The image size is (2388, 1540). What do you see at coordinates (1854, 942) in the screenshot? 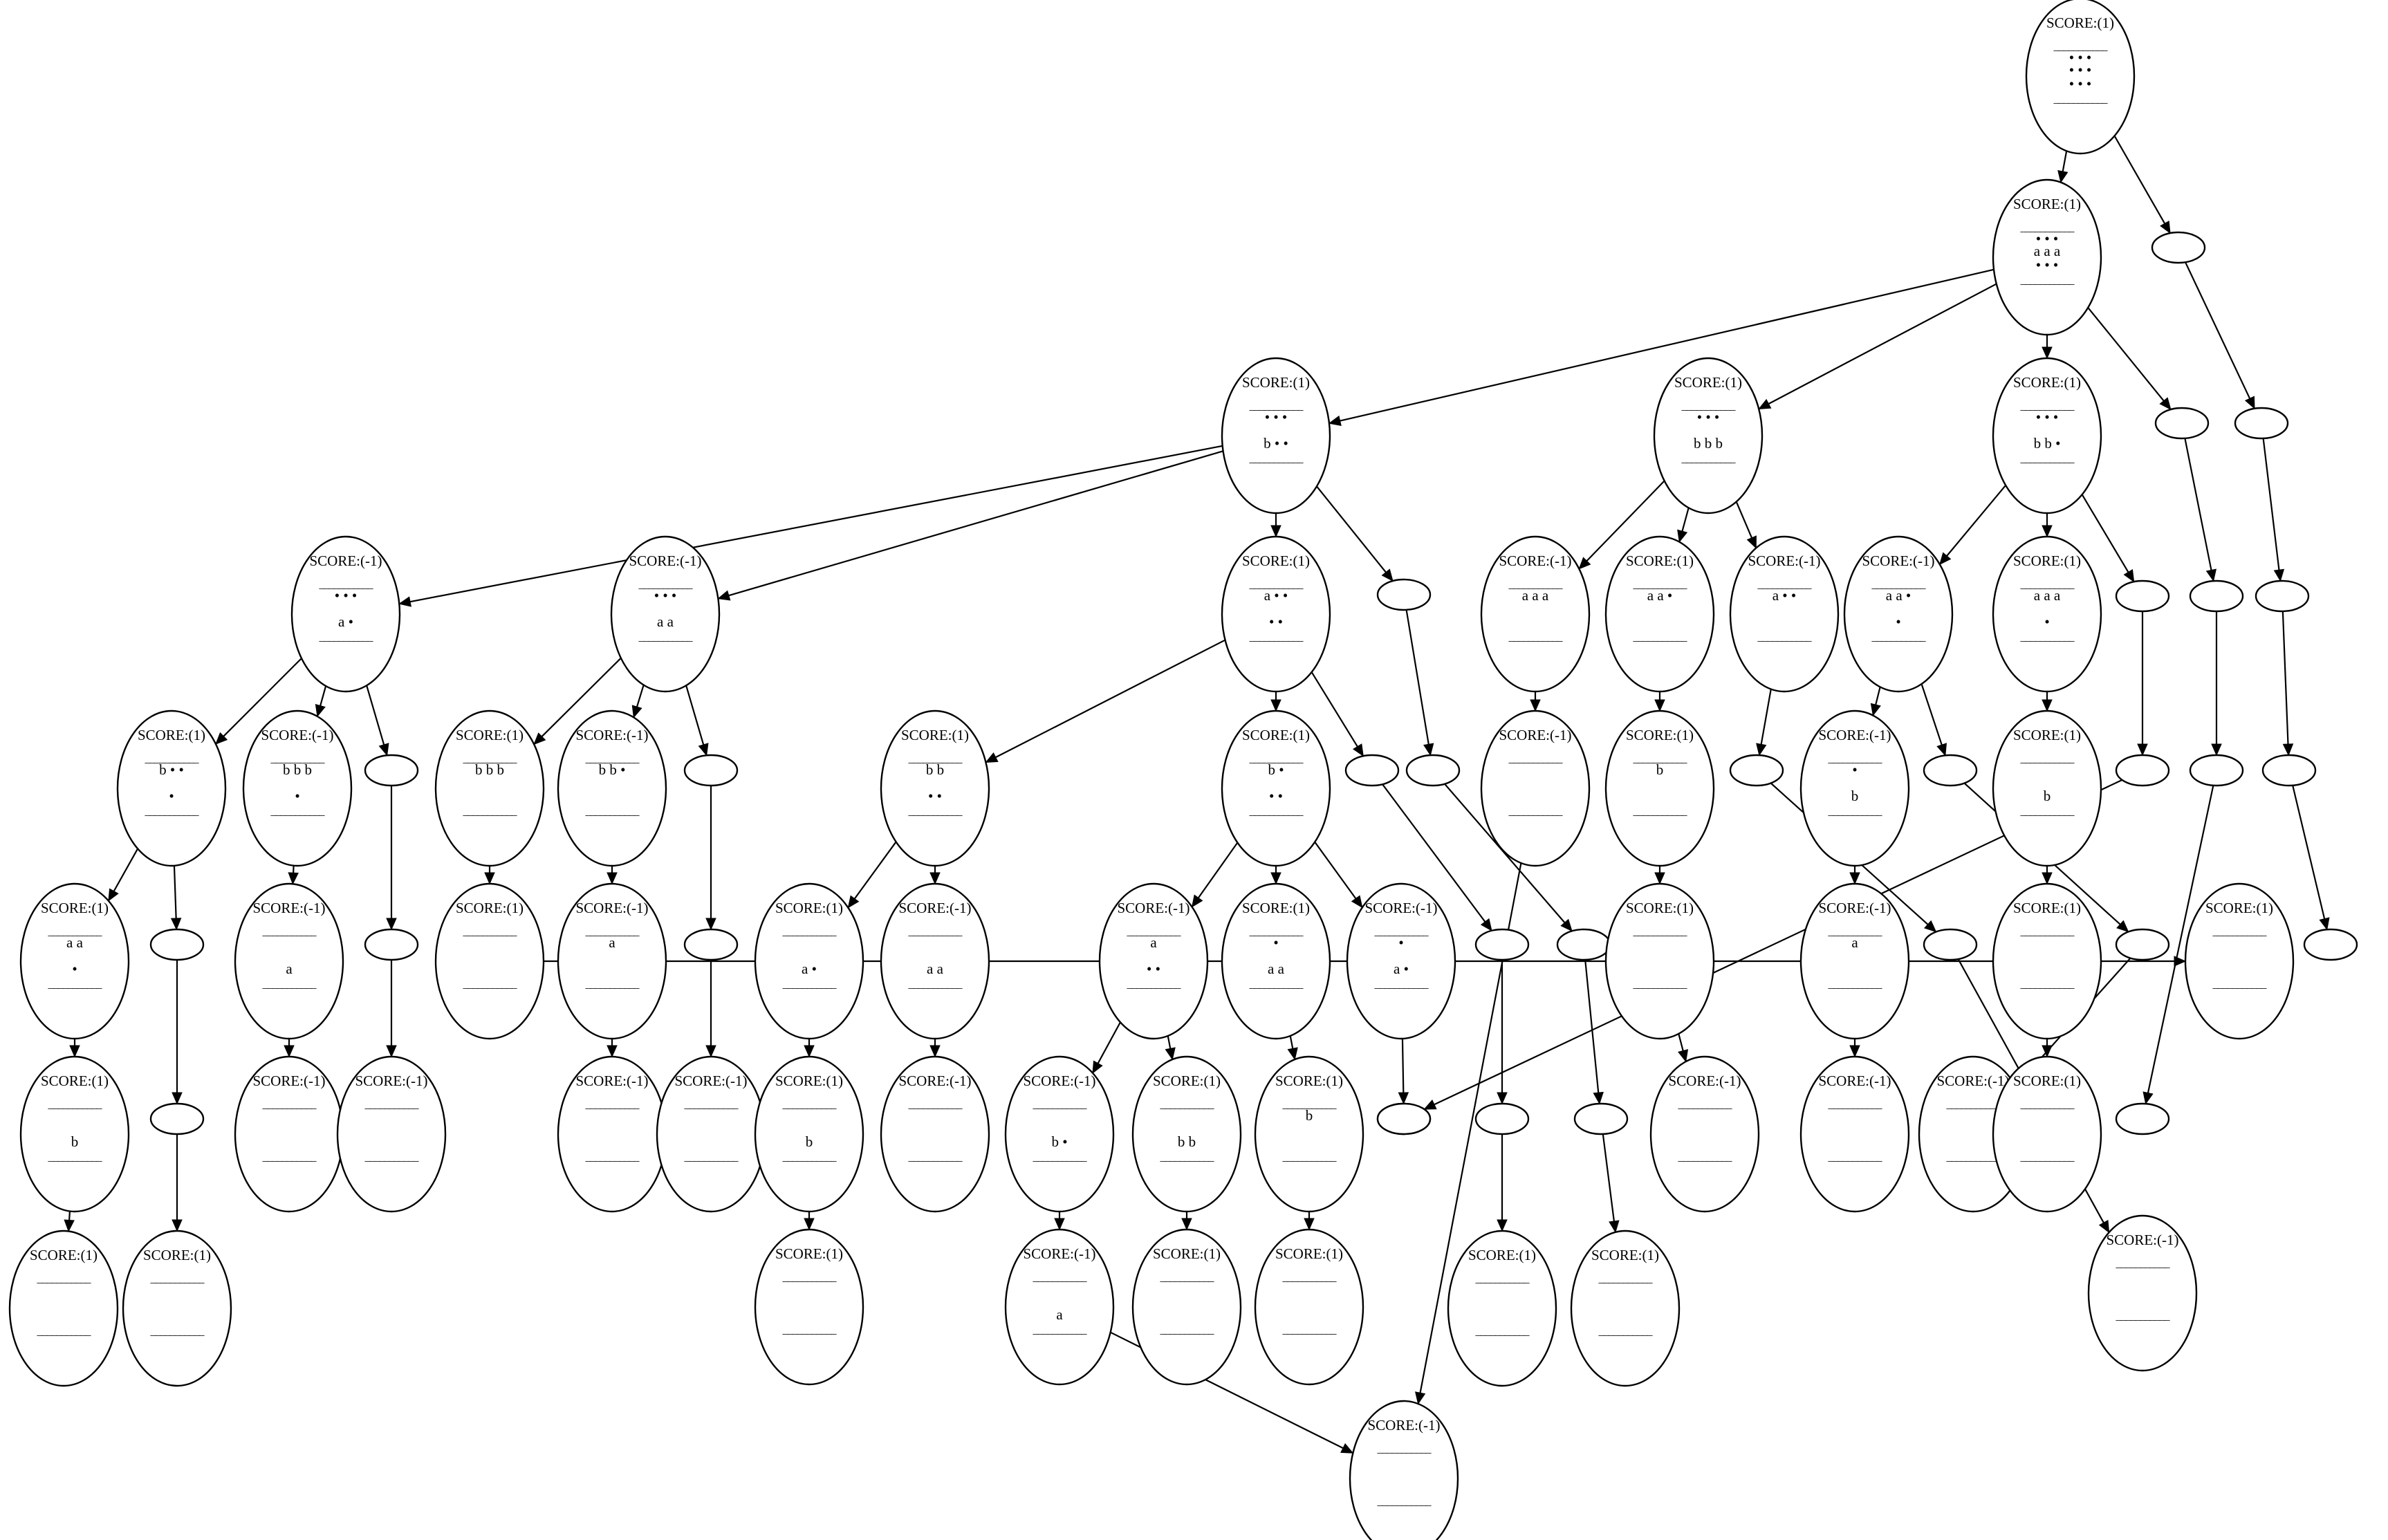
I see `node-board-row: a` at bounding box center [1854, 942].